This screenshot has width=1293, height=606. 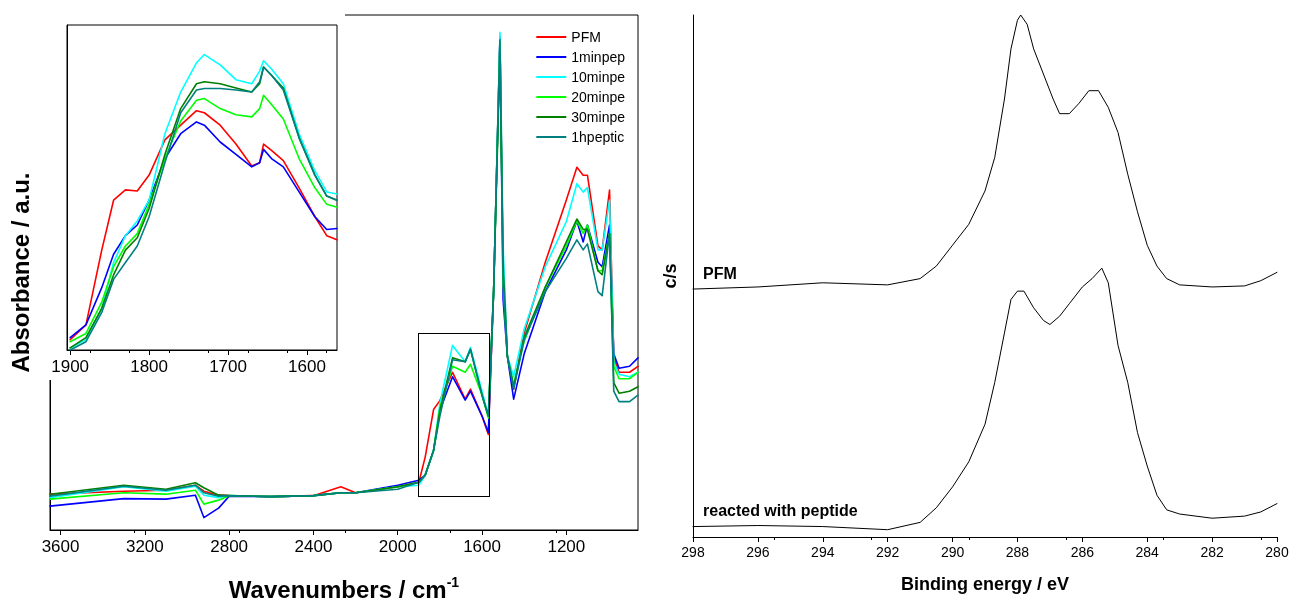 I want to click on x-tick-label: 1200, so click(x=566, y=546).